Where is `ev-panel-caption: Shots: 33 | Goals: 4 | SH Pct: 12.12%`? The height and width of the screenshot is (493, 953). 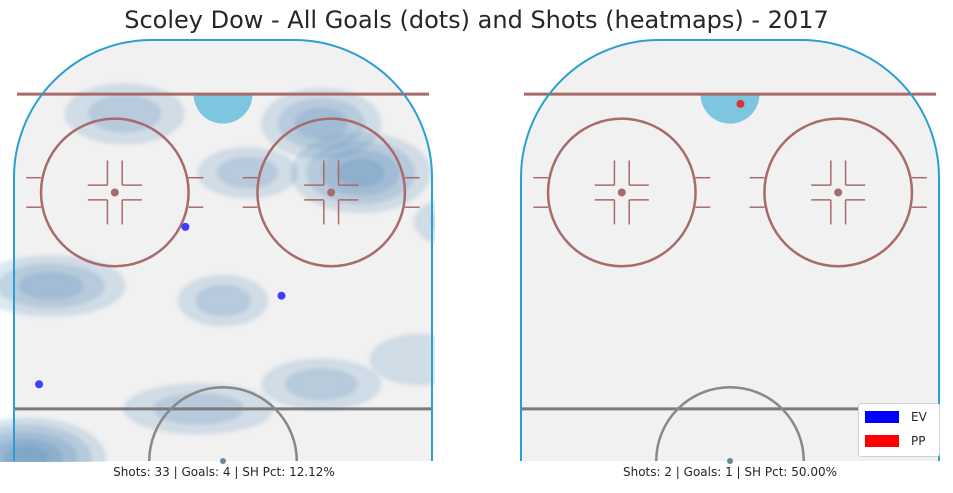
ev-panel-caption: Shots: 33 | Goals: 4 | SH Pct: 12.12% is located at coordinates (224, 472).